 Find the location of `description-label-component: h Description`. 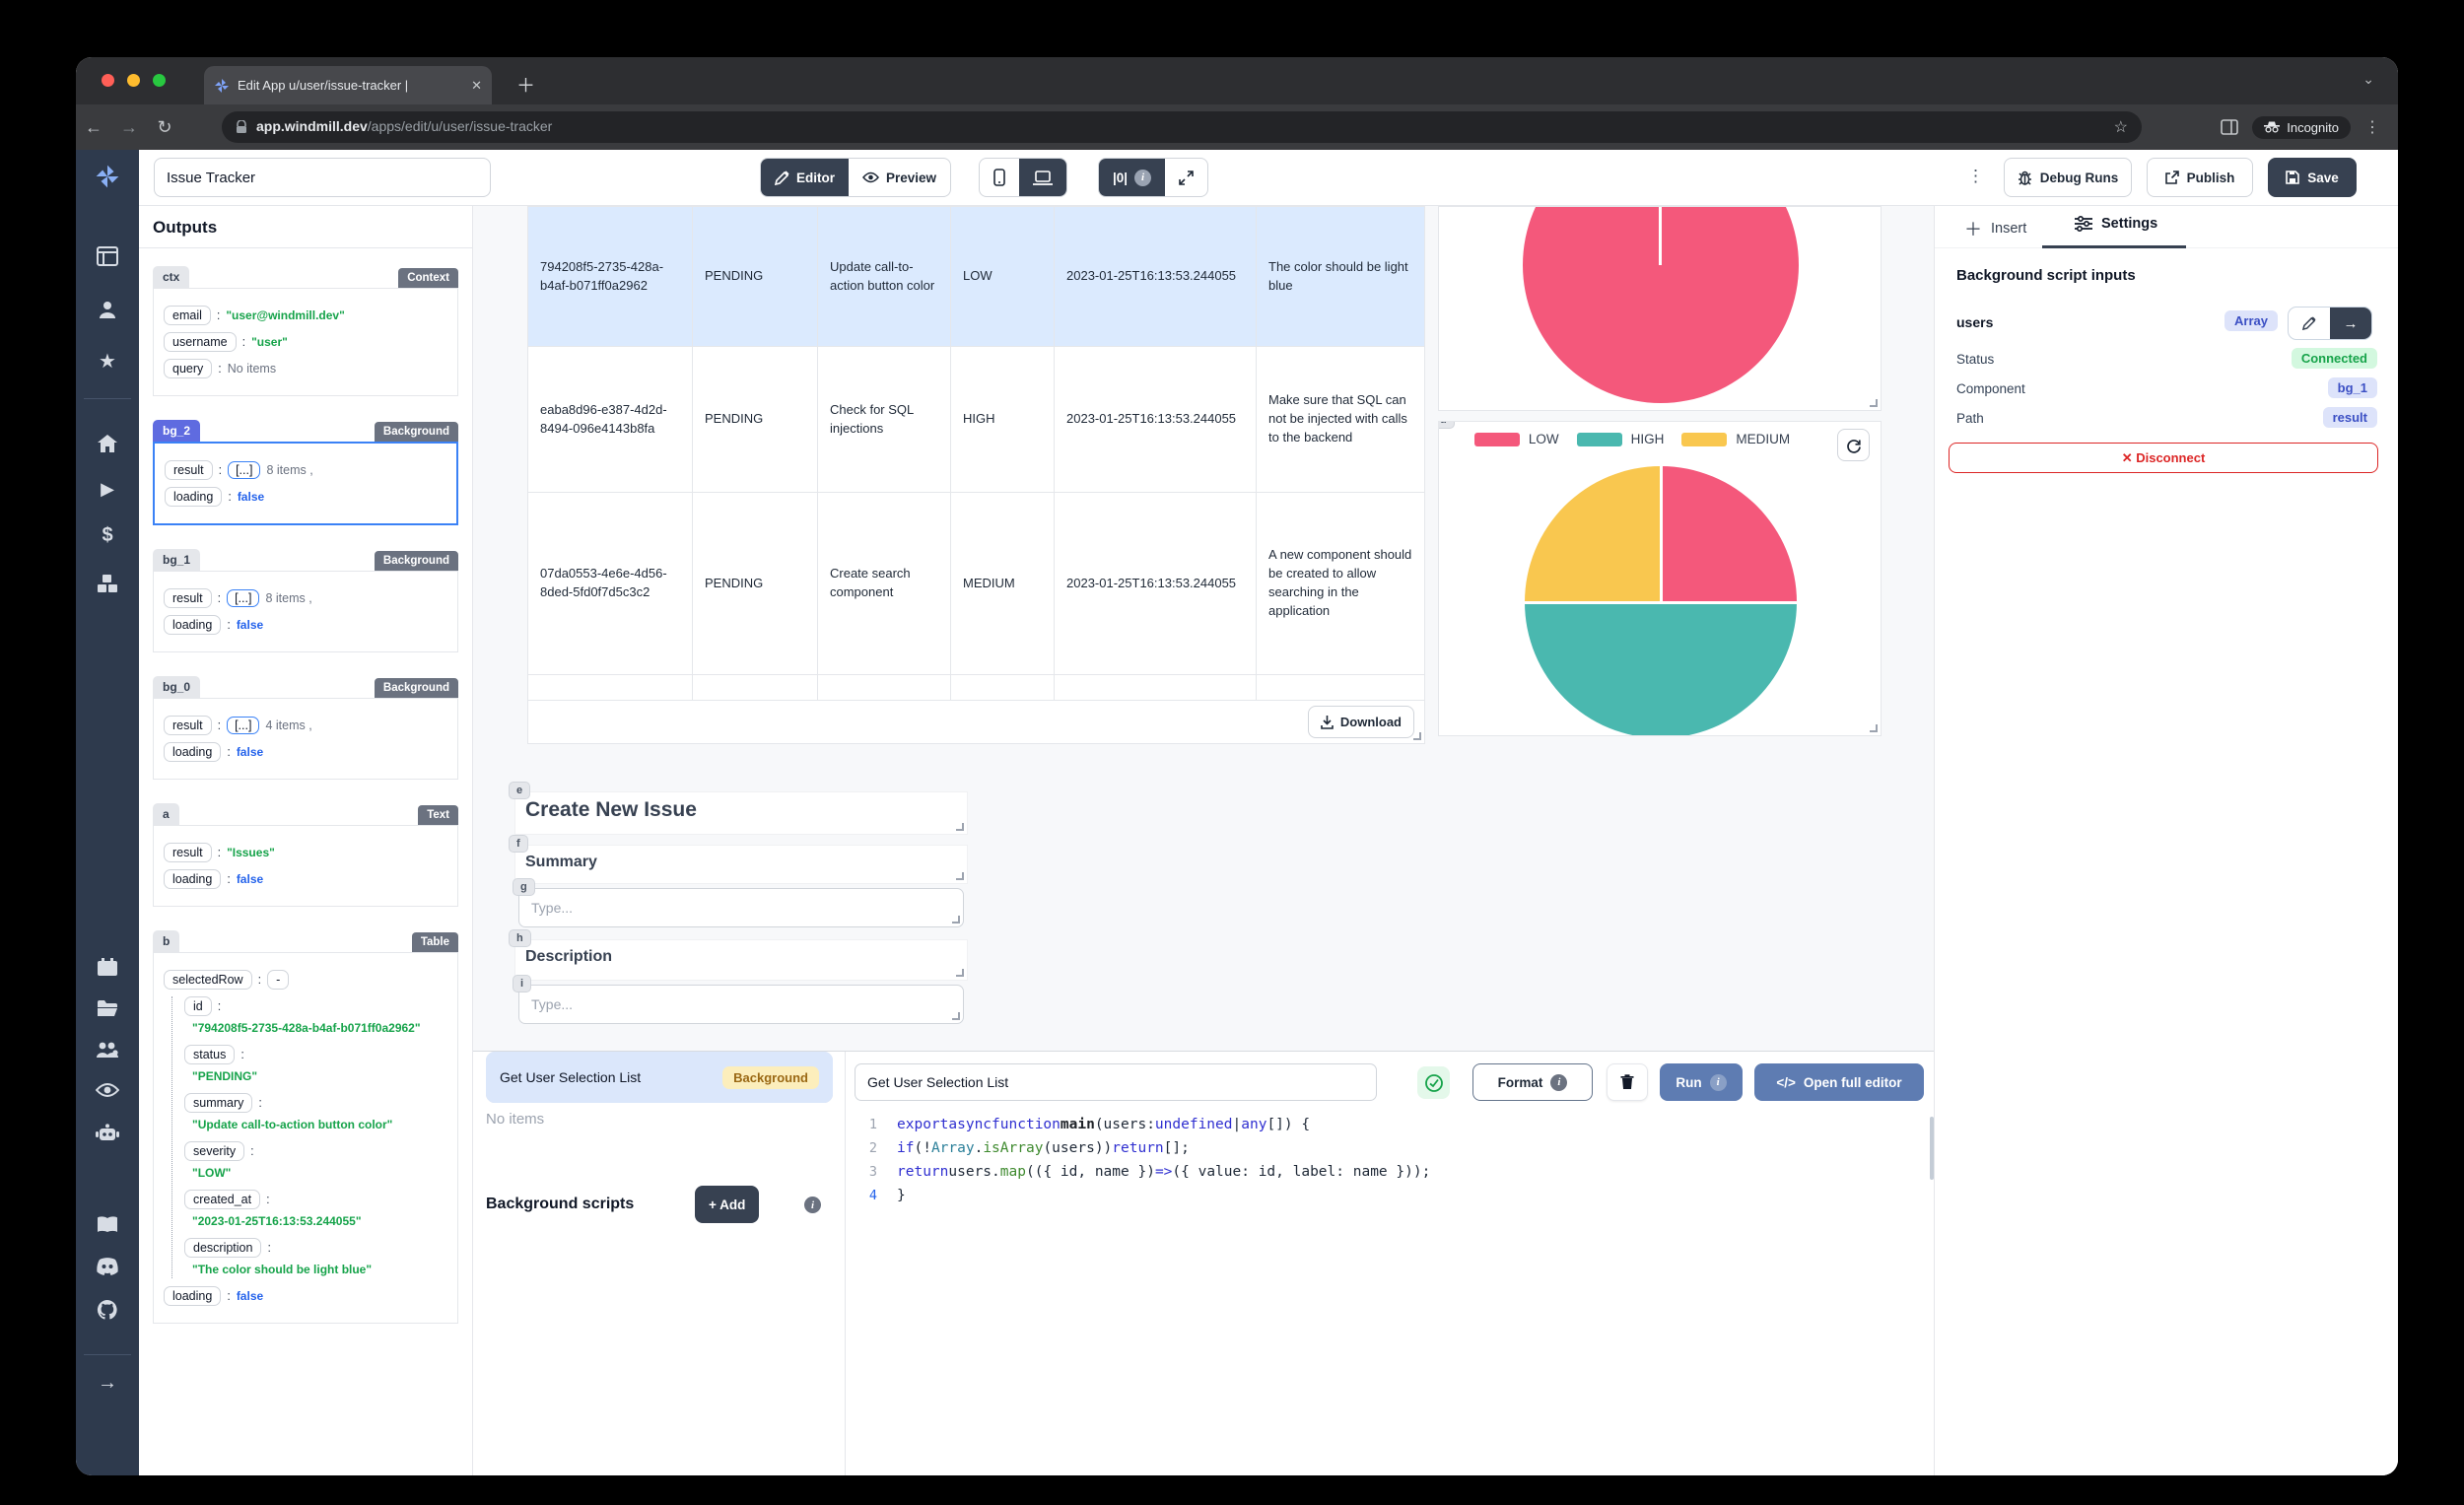

description-label-component: h Description is located at coordinates (739, 955).